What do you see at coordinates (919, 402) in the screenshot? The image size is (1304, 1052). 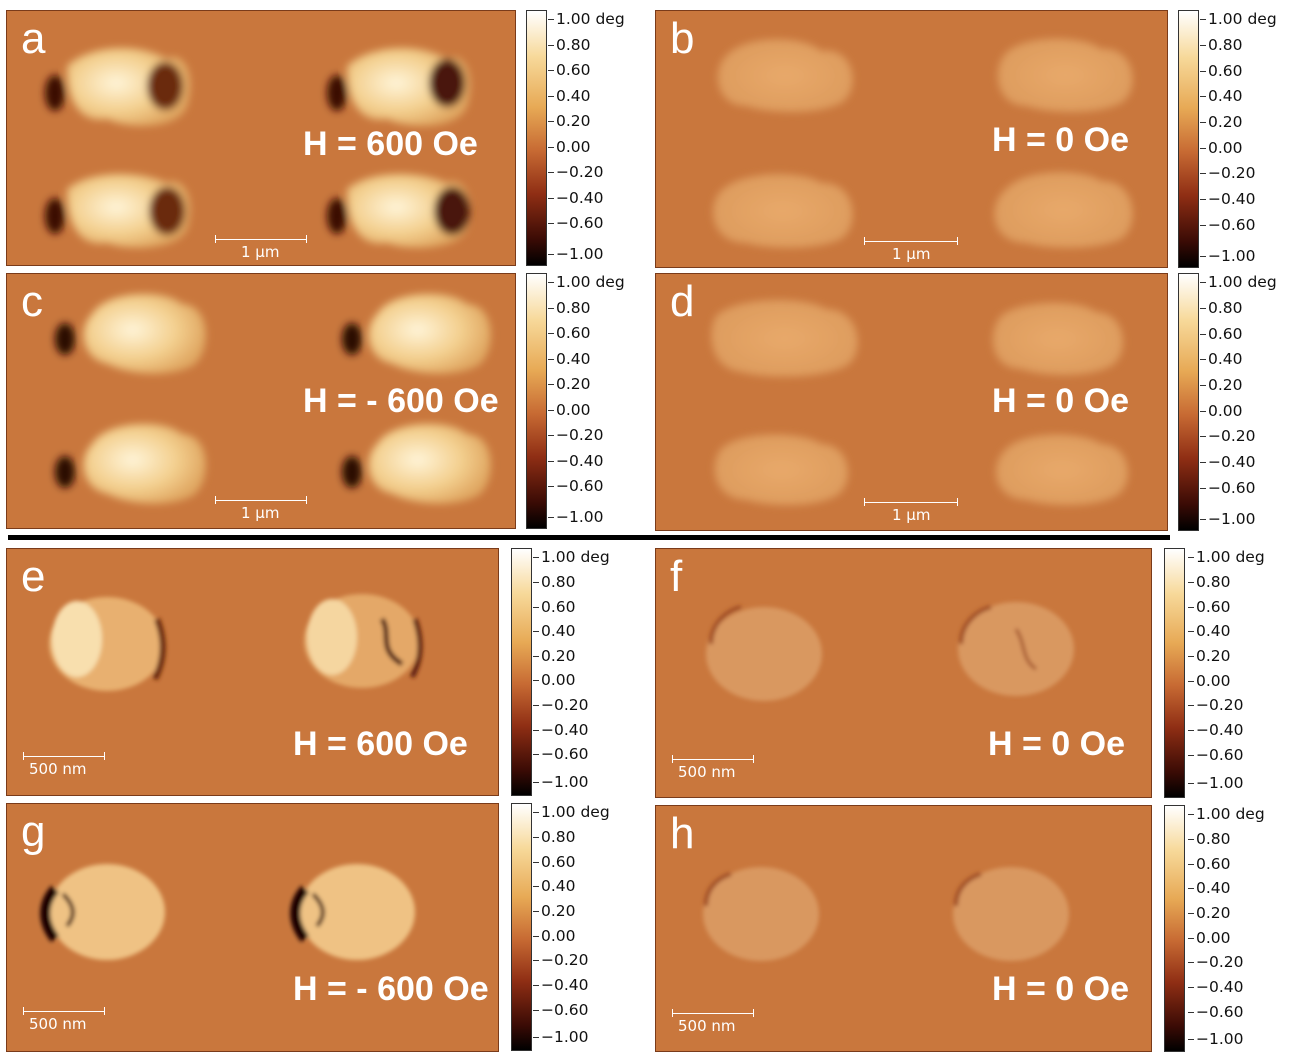 I see `mfm-image-d` at bounding box center [919, 402].